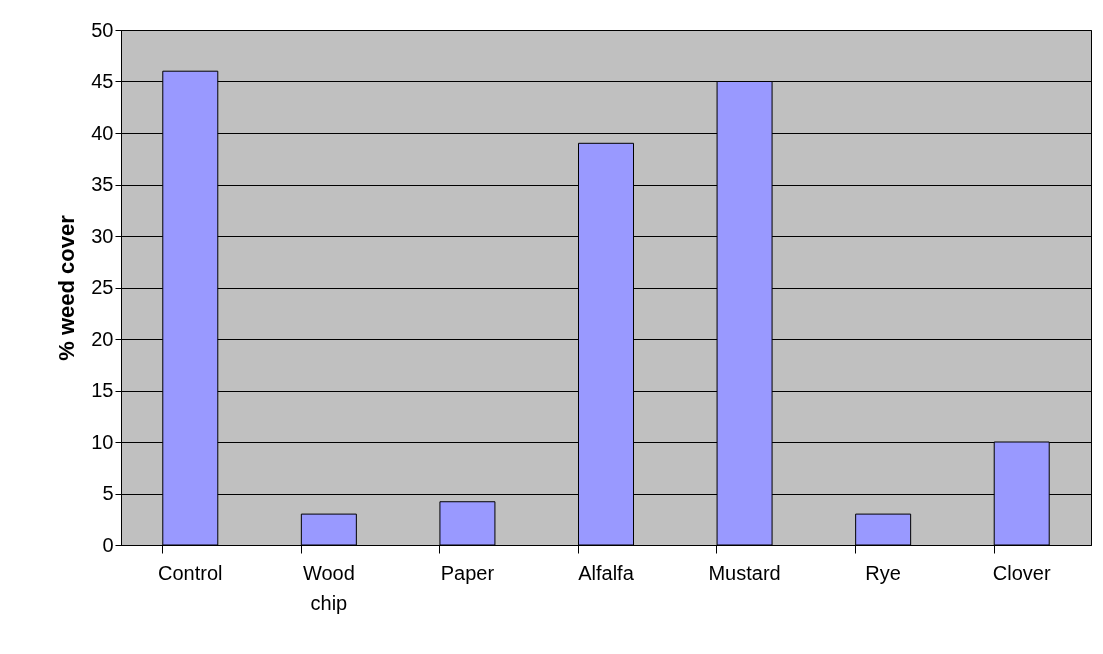 Image resolution: width=1103 pixels, height=654 pixels. What do you see at coordinates (67, 287) in the screenshot?
I see `y-axis-title: % weed cover` at bounding box center [67, 287].